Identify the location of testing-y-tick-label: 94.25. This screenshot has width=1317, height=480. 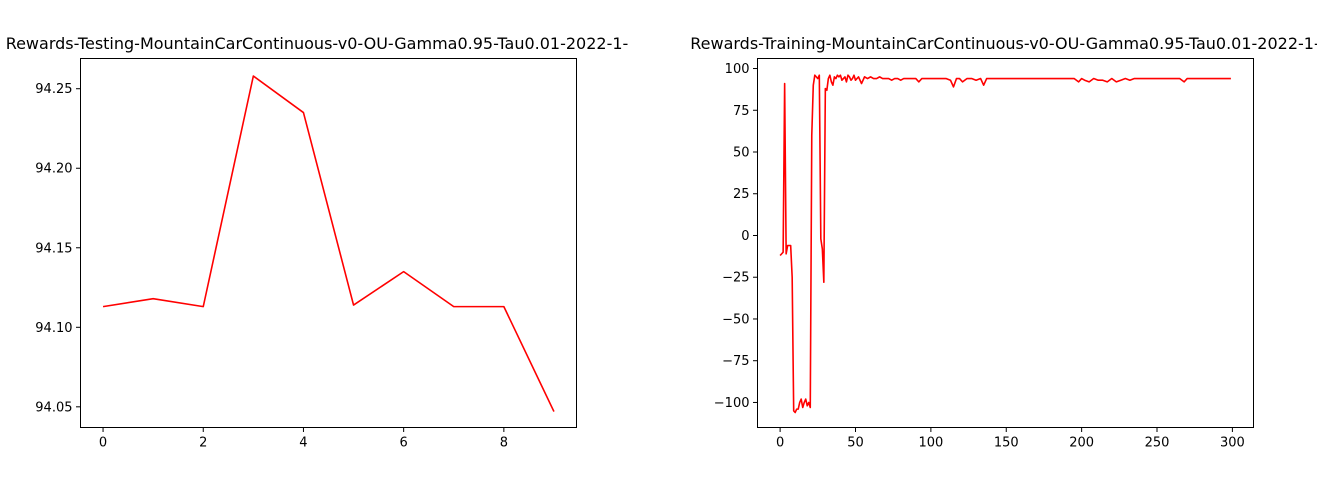
(53, 89).